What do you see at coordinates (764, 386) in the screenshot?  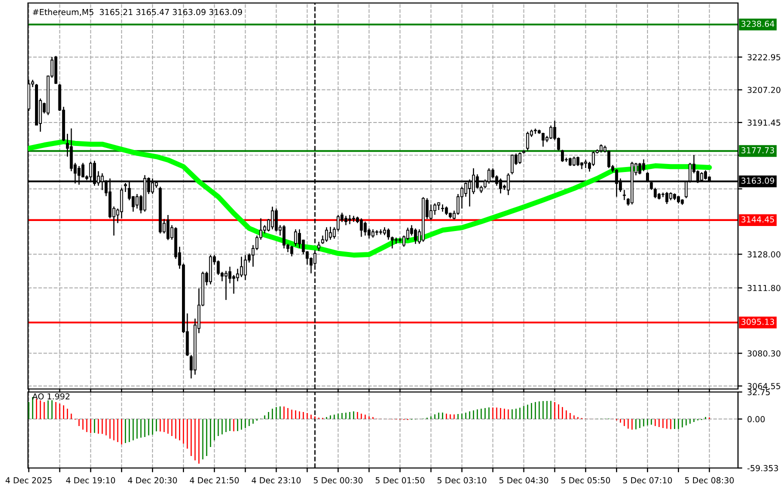 I see `y-tick-label: 3064.55` at bounding box center [764, 386].